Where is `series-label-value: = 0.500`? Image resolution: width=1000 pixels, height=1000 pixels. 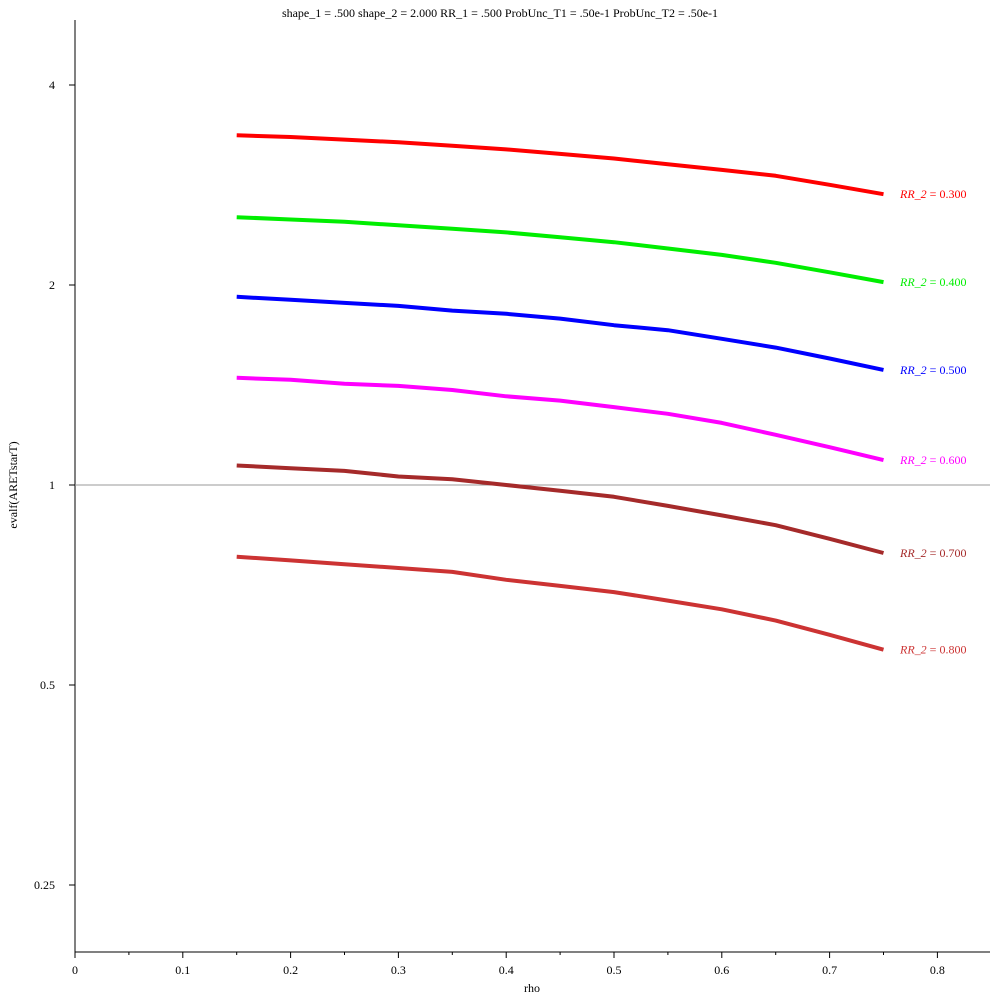 series-label-value: = 0.500 is located at coordinates (947, 370).